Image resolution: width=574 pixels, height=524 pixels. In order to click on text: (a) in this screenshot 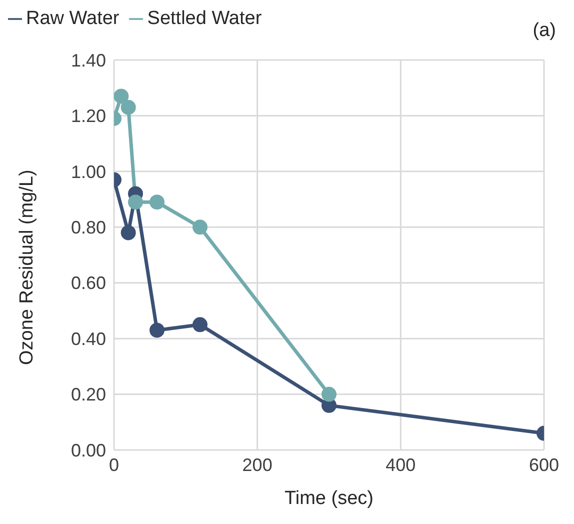, I will do `click(544, 31)`.